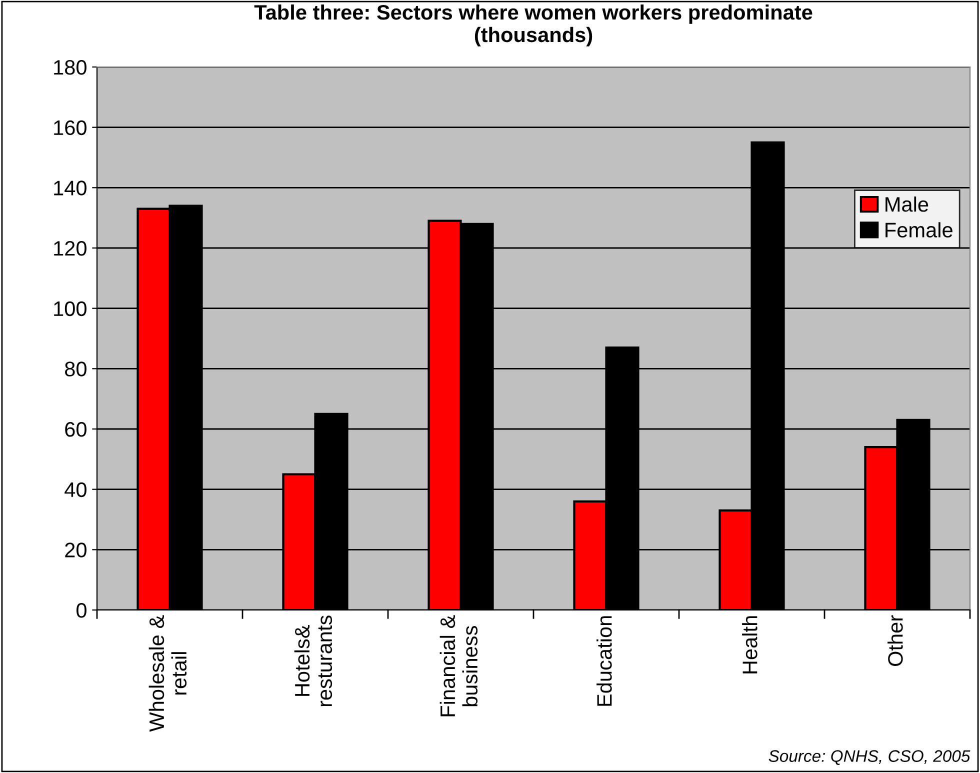 The image size is (980, 773). Describe the element at coordinates (750, 645) in the screenshot. I see `x-tick-label: Health` at that location.